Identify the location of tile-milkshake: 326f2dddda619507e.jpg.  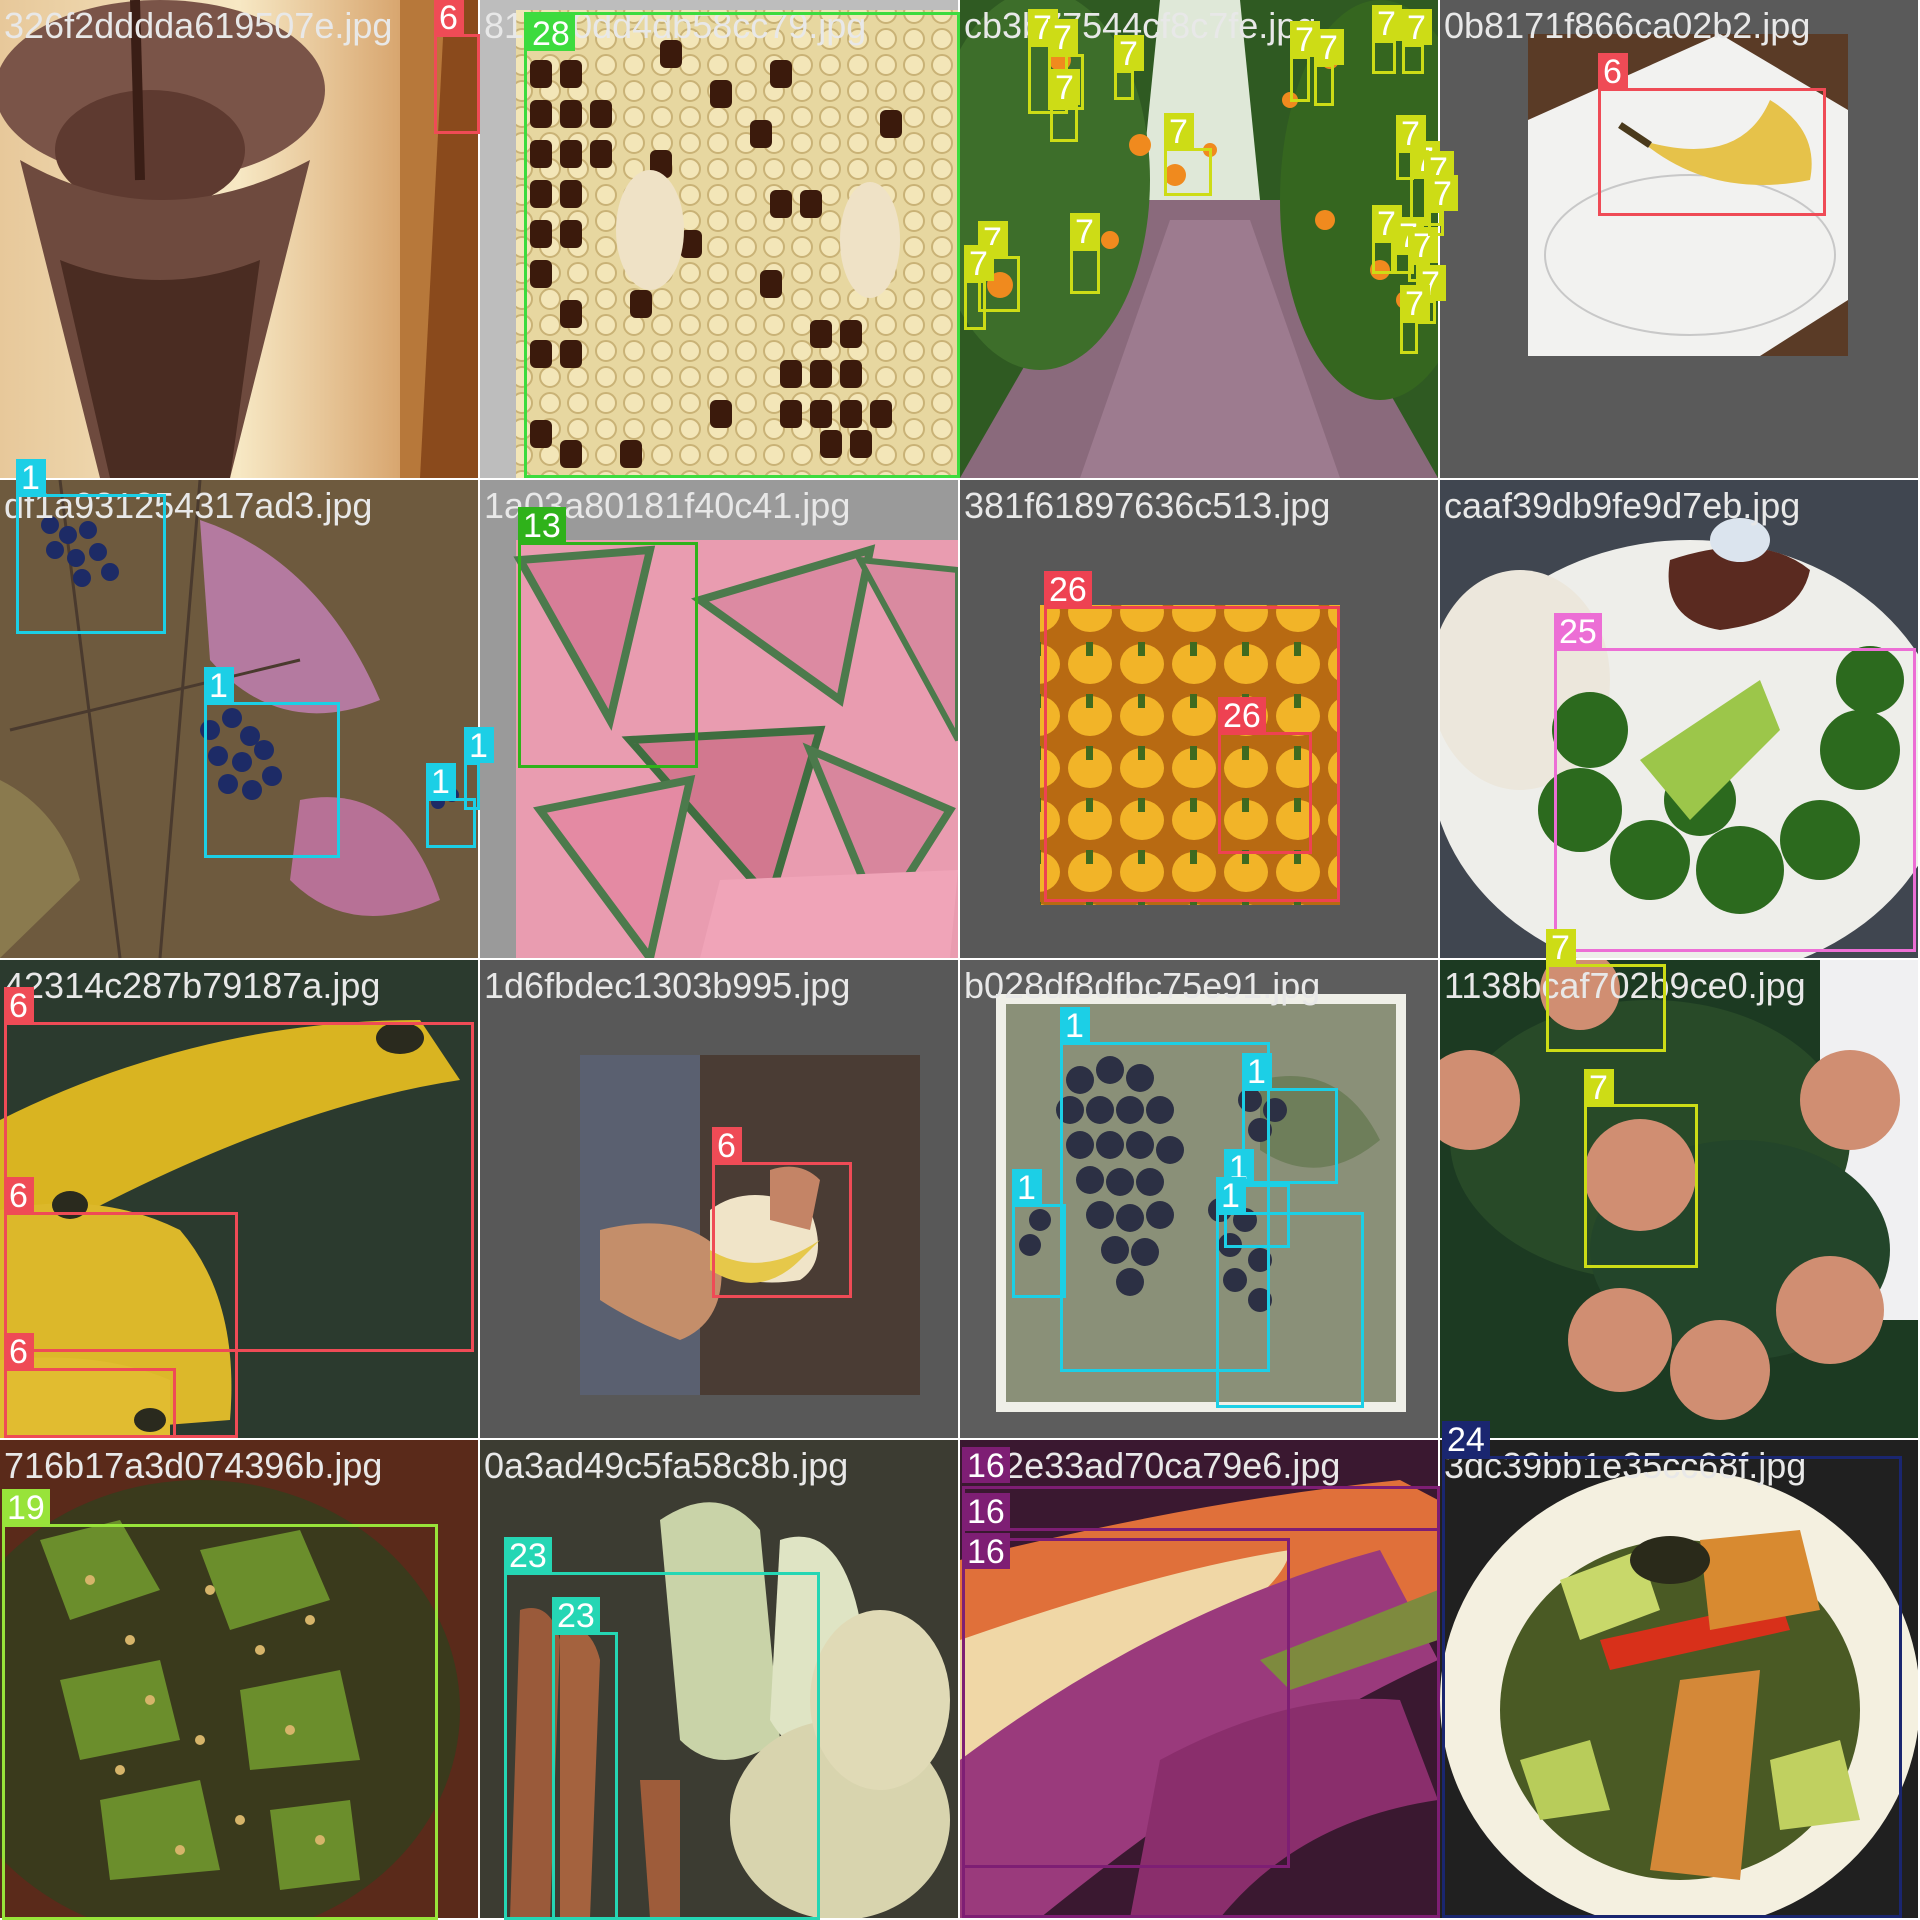
(239, 239).